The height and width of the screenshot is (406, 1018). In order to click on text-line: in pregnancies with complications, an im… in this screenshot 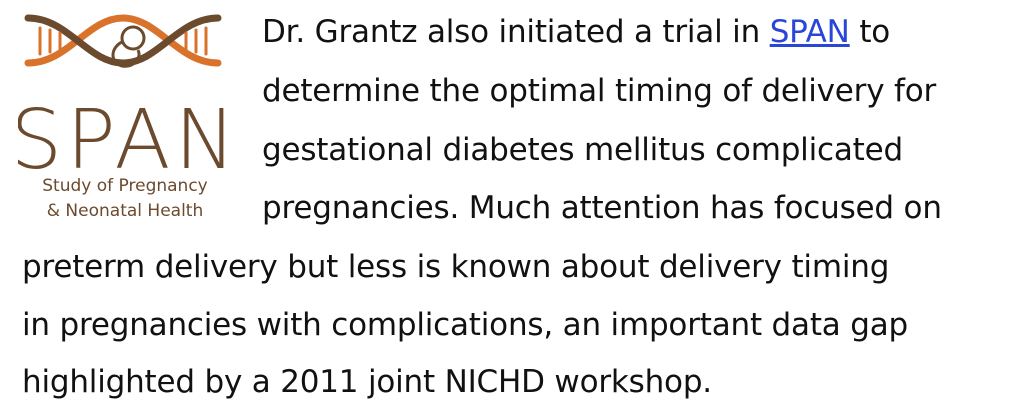, I will do `click(465, 325)`.